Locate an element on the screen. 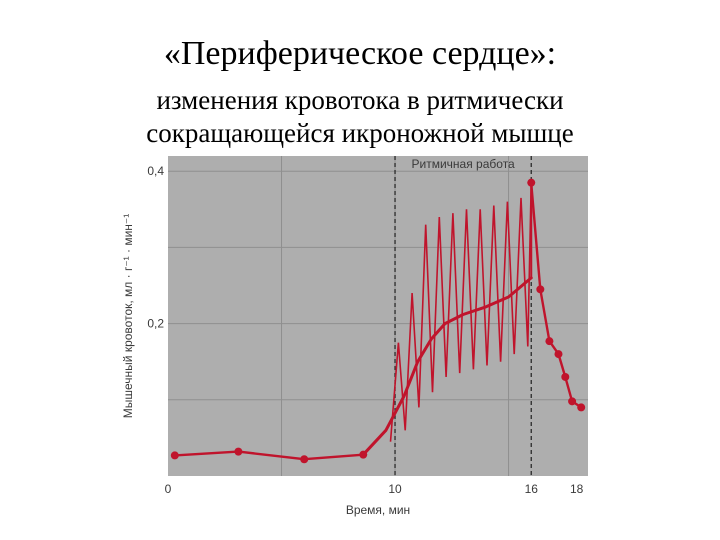 This screenshot has height=540, width=720. mean-flow-line is located at coordinates (447, 366).